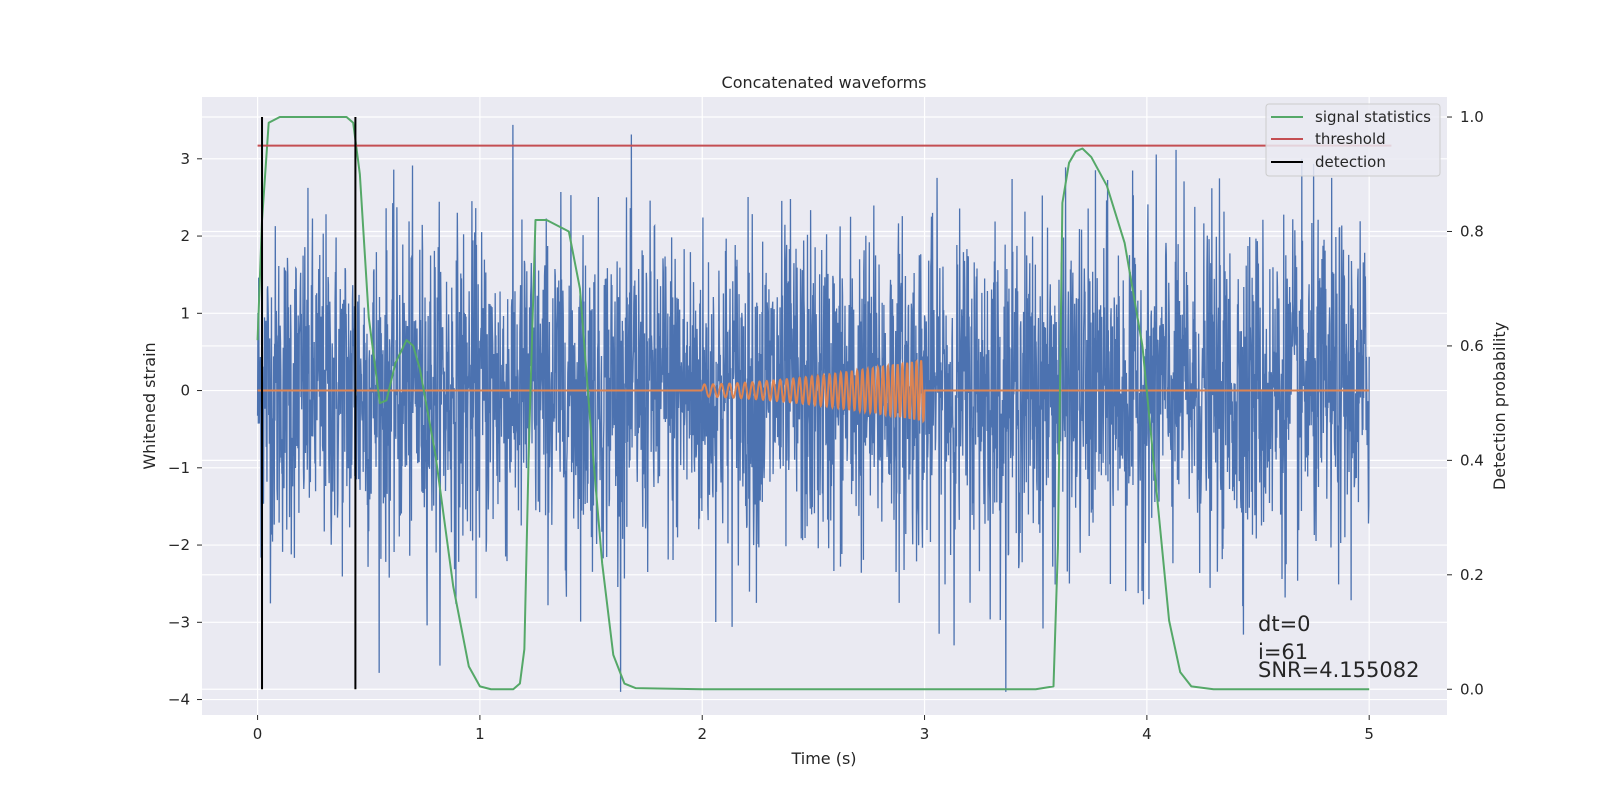 This screenshot has width=1600, height=800. I want to click on legend-label-signal-statistics: signal statistics, so click(1373, 117).